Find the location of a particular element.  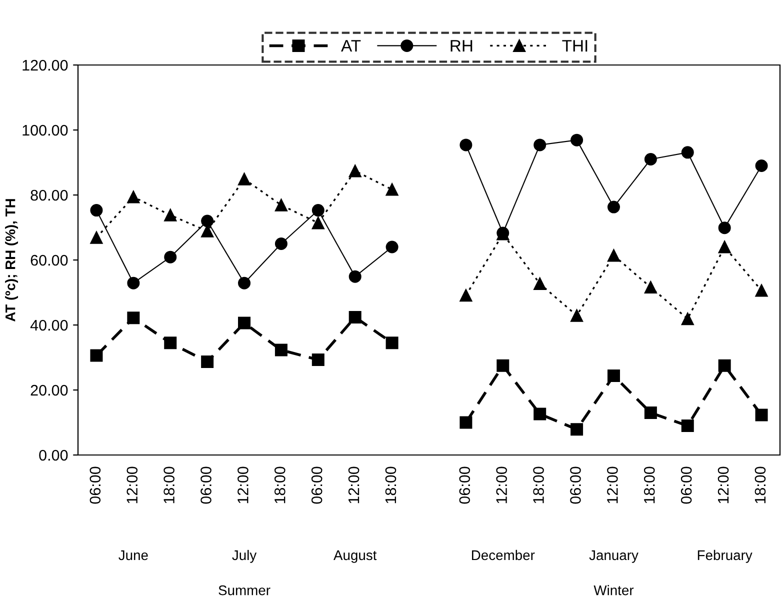

text: August is located at coordinates (355, 556).